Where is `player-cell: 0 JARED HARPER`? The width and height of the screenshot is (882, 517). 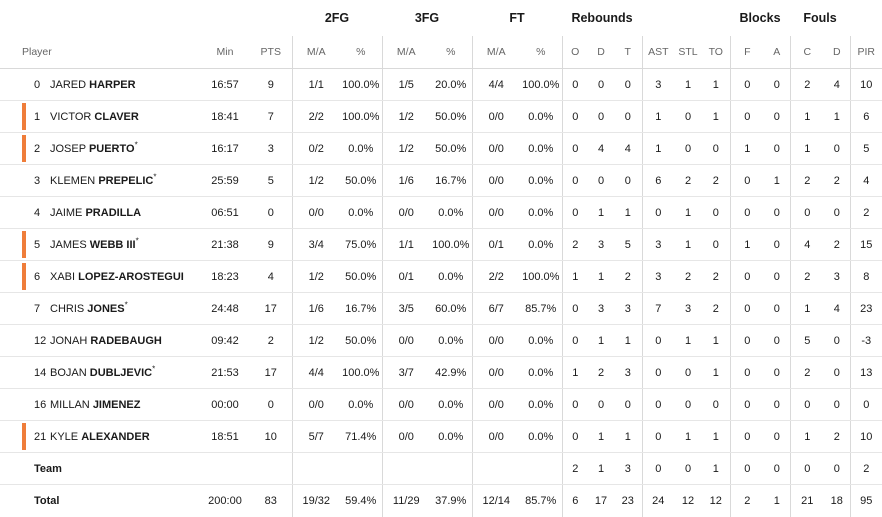
player-cell: 0 JARED HARPER is located at coordinates (100, 84).